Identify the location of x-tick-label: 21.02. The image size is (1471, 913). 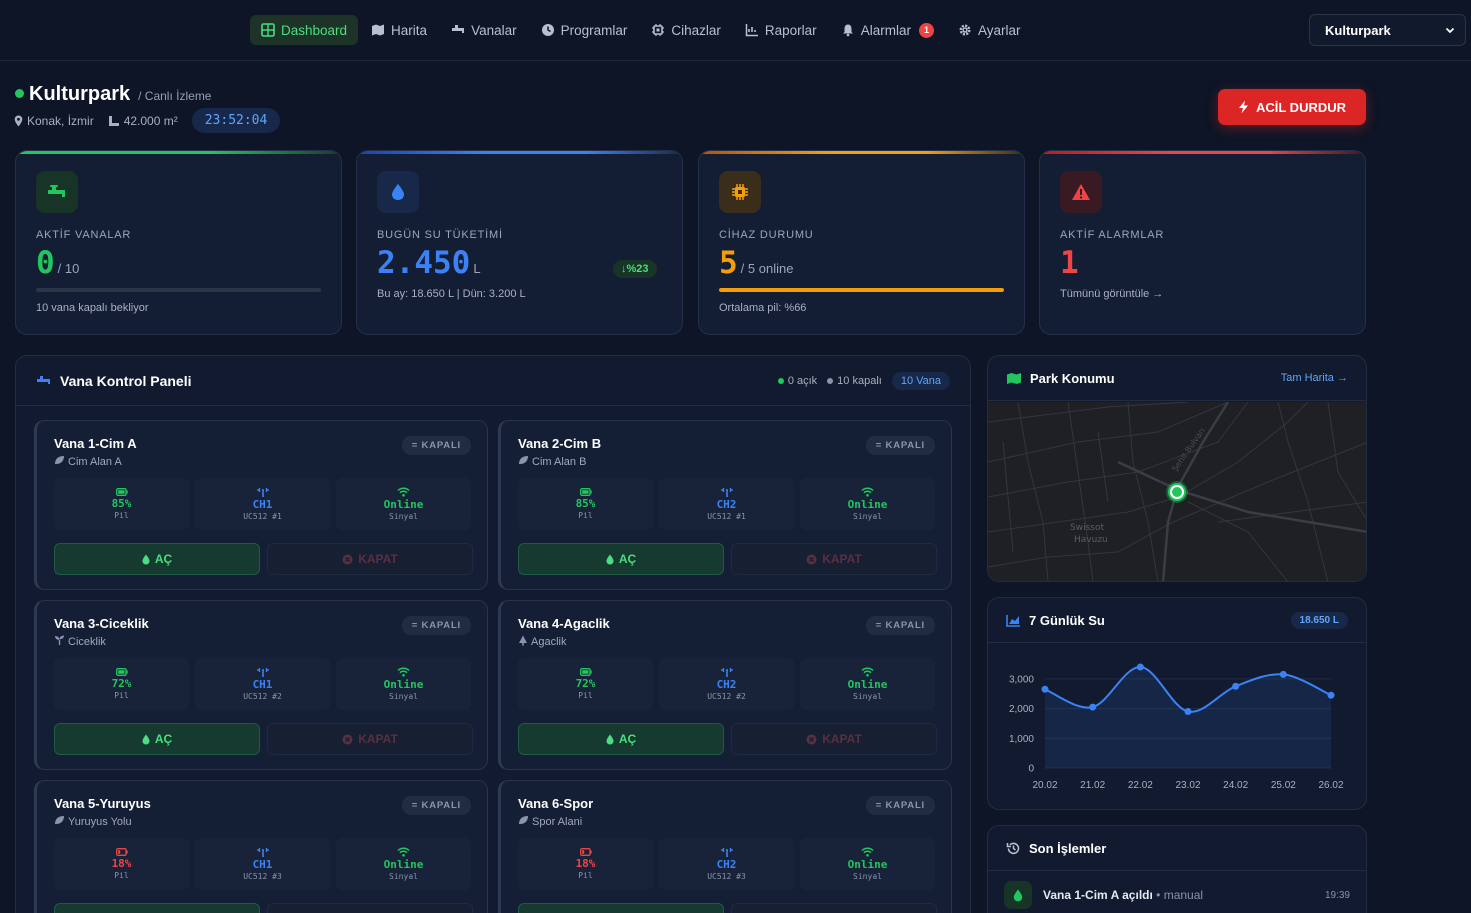
(1092, 785).